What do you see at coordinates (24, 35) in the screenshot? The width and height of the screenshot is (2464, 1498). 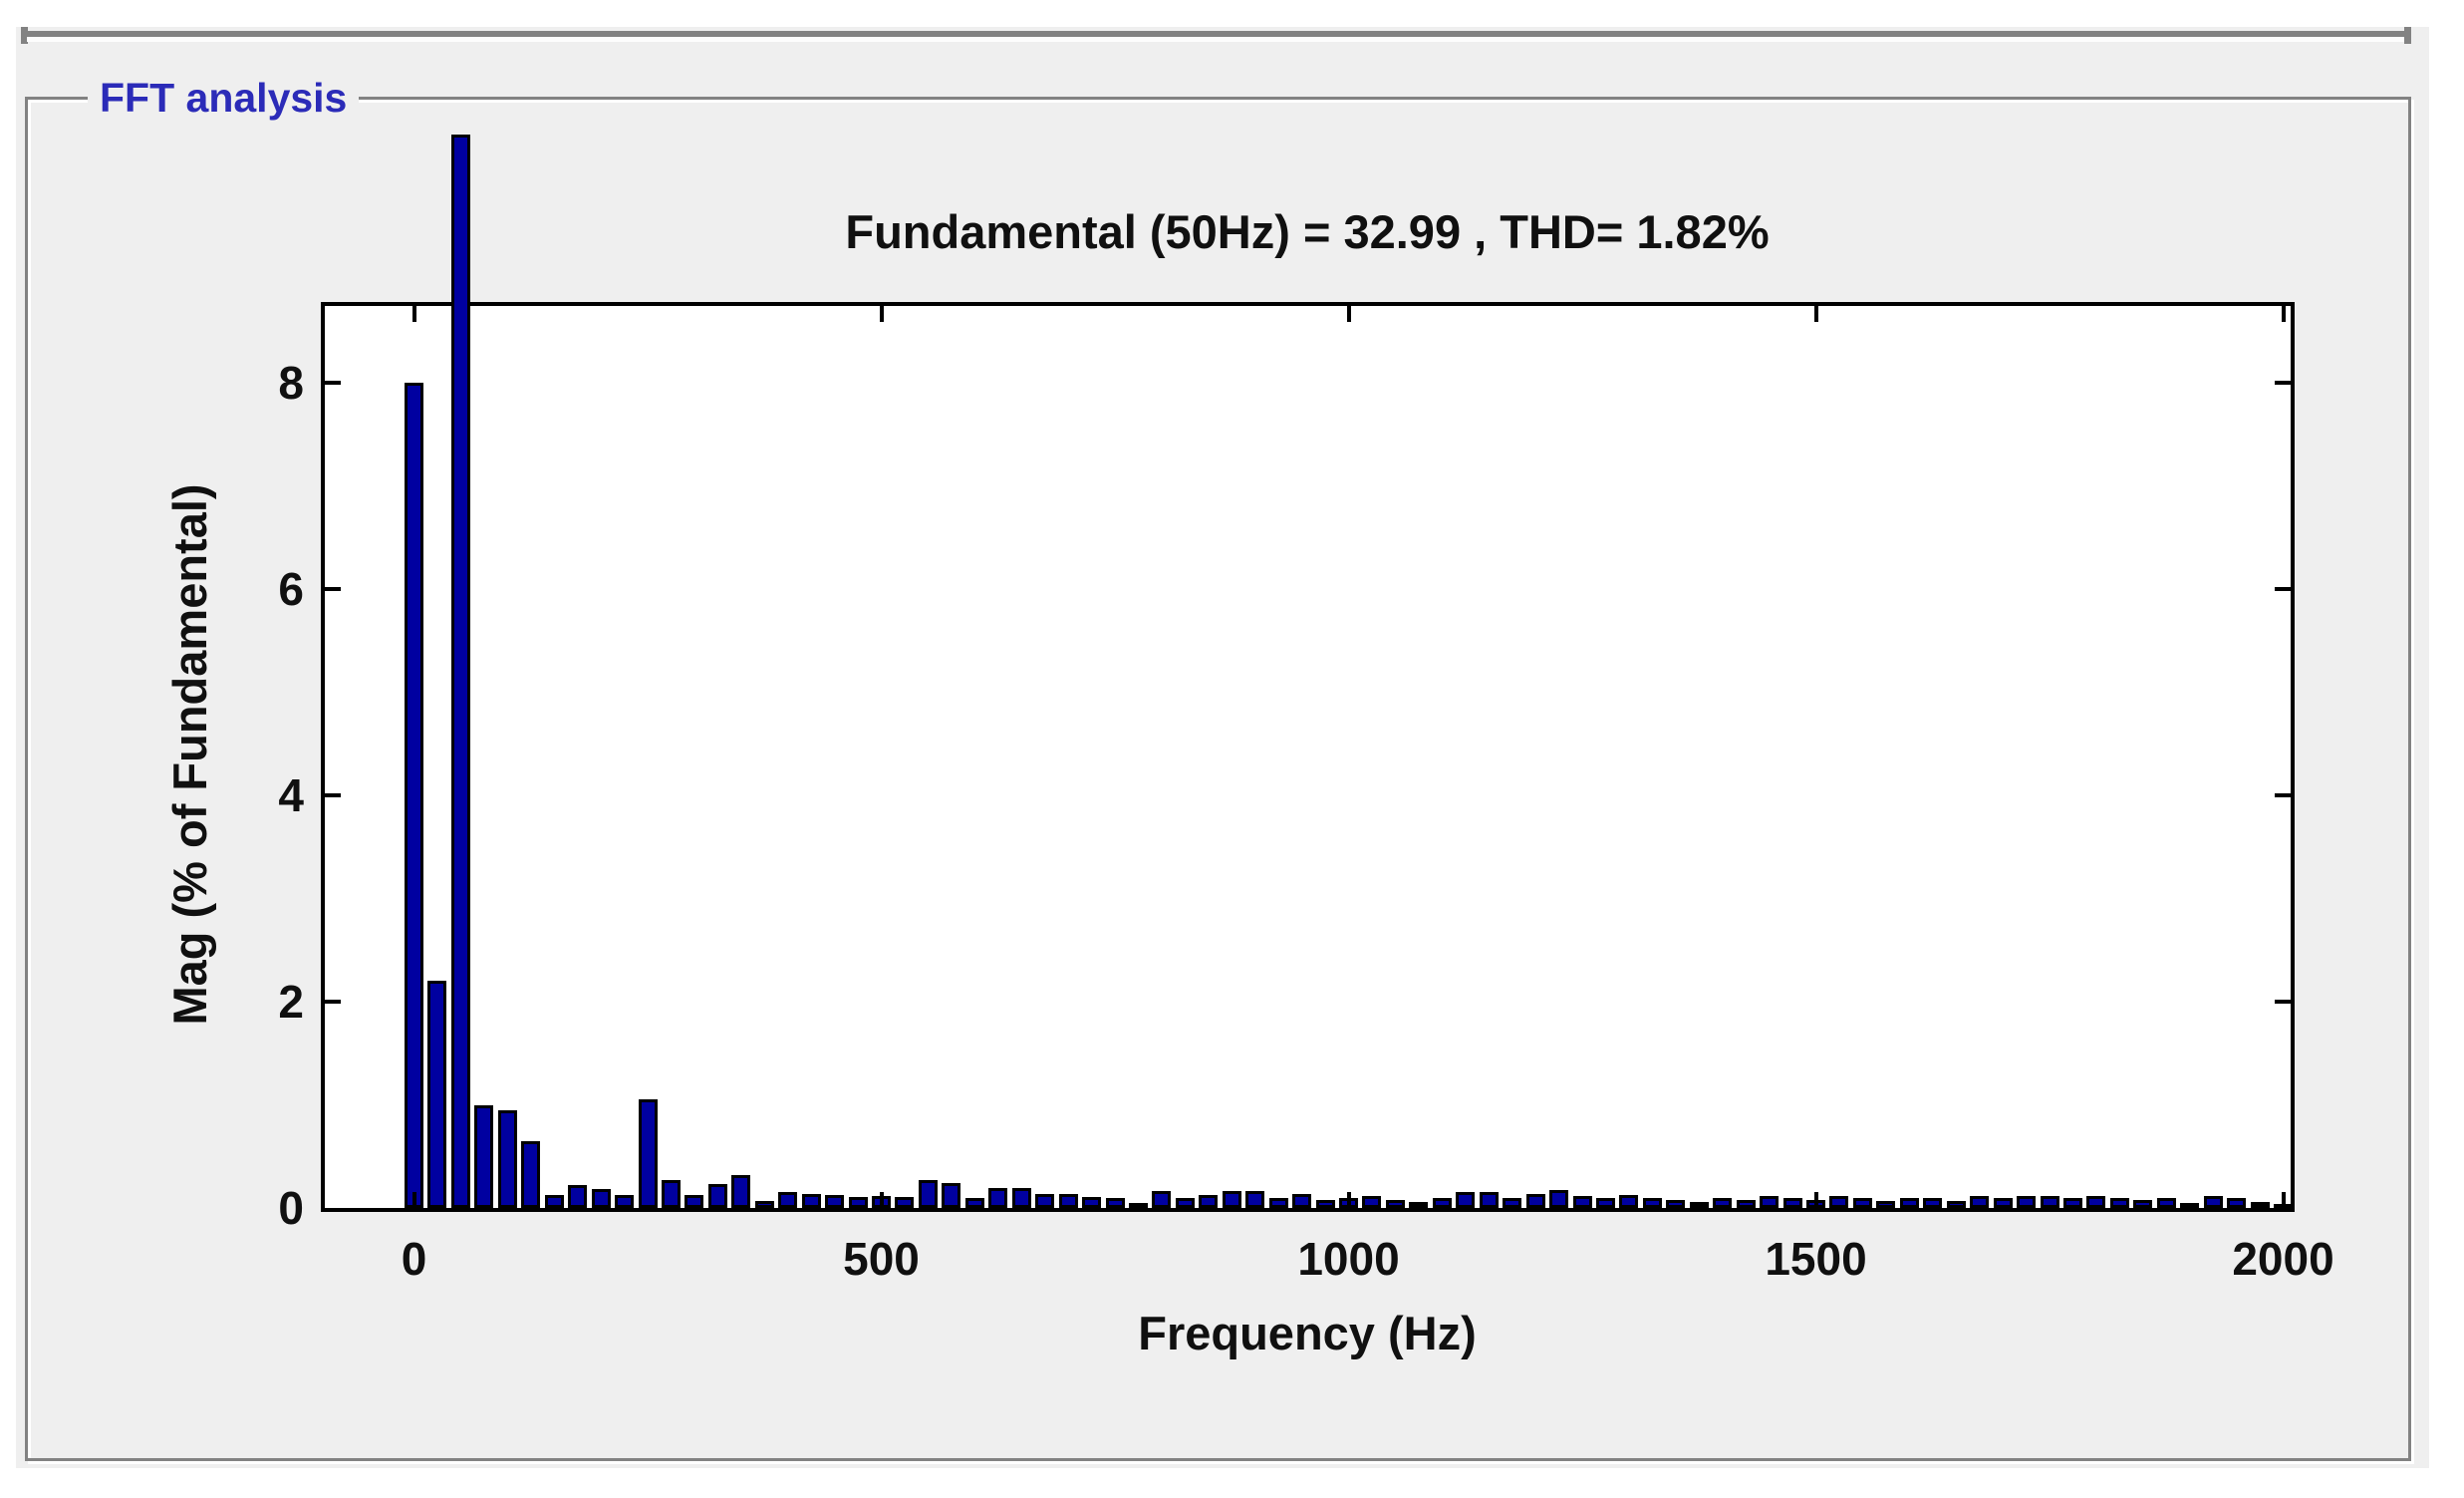 I see `upper-panel-corner-left` at bounding box center [24, 35].